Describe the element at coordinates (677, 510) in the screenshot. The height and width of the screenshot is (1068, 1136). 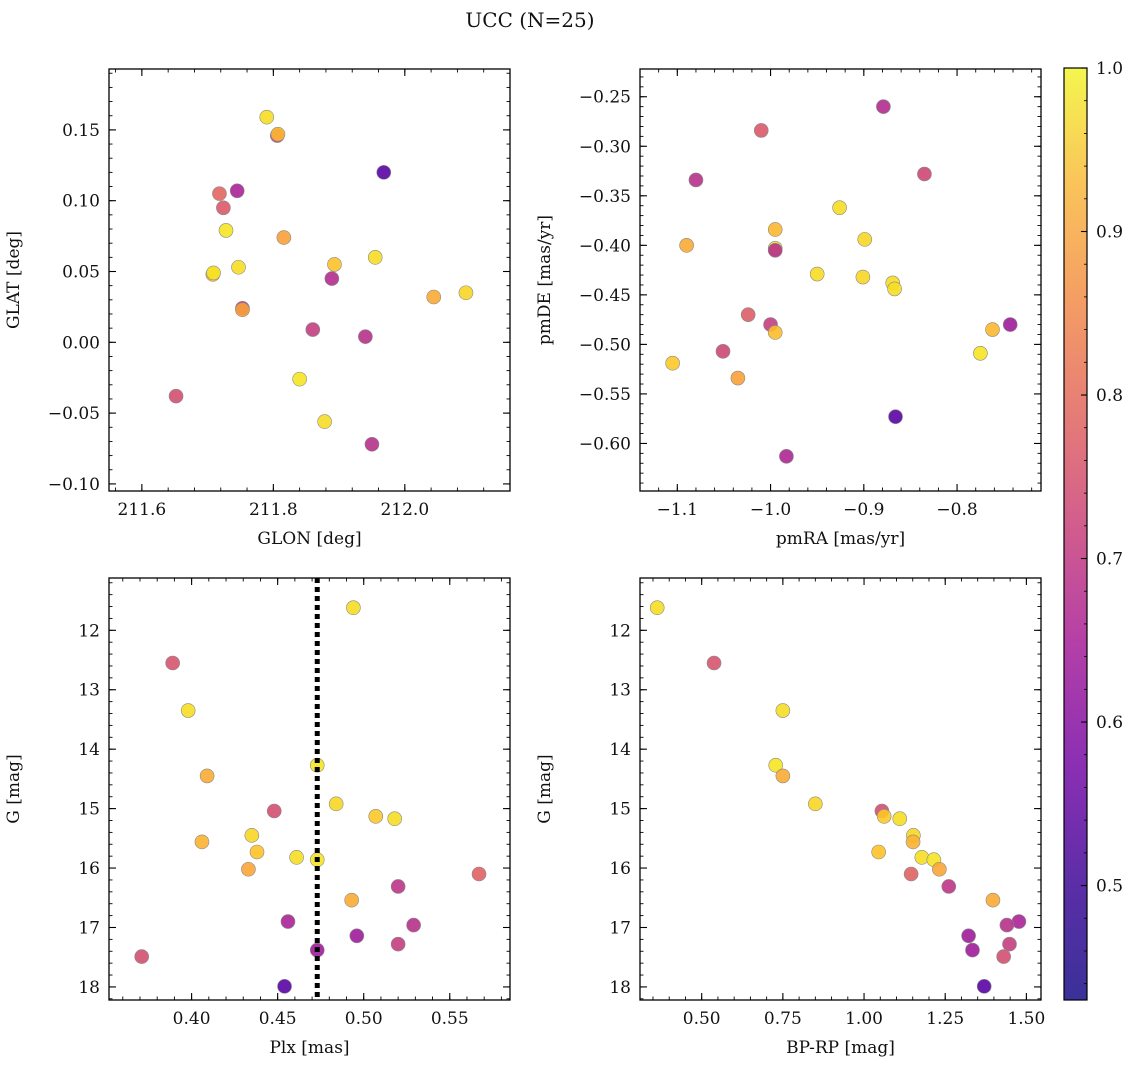
I see `x-tick-label: −1.1` at that location.